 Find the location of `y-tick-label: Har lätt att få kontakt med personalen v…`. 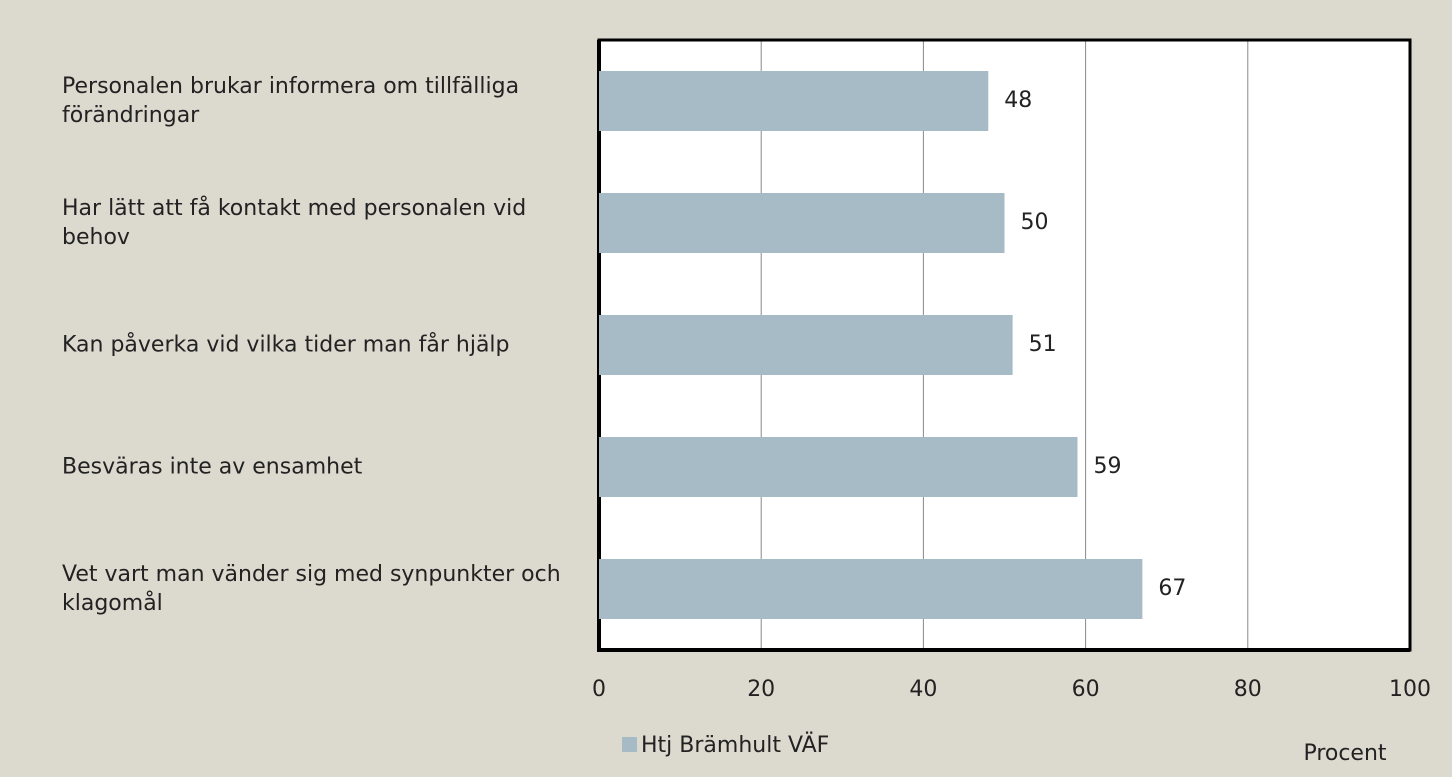

y-tick-label: Har lätt att få kontakt med personalen v… is located at coordinates (294, 223).